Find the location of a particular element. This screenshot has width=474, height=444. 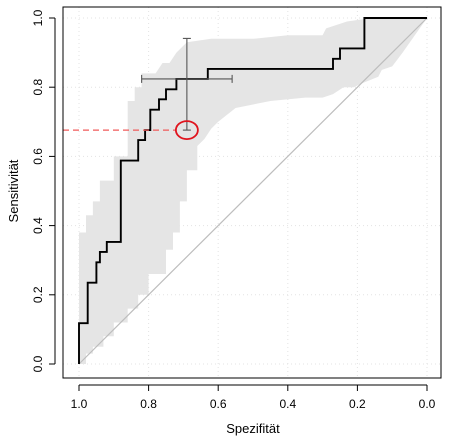

x-axis: 1.0 0.8 0.6 0.4 0.2 0.0 is located at coordinates (253, 397).